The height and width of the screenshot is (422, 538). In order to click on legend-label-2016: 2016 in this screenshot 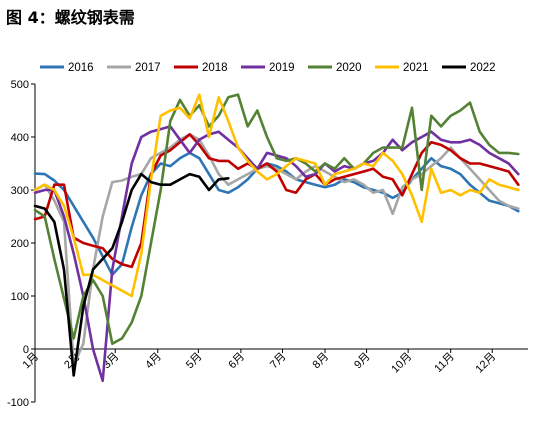, I will do `click(81, 68)`.